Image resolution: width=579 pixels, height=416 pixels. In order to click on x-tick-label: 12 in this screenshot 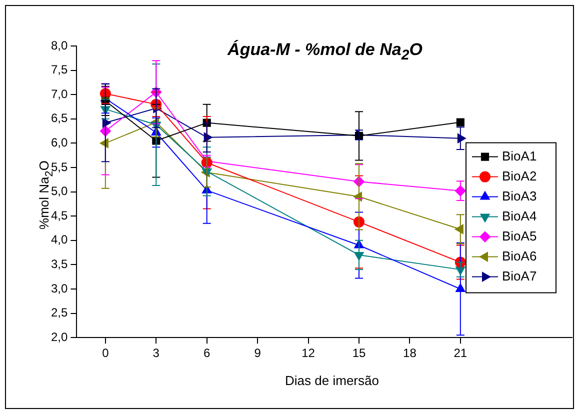, I will do `click(309, 353)`.